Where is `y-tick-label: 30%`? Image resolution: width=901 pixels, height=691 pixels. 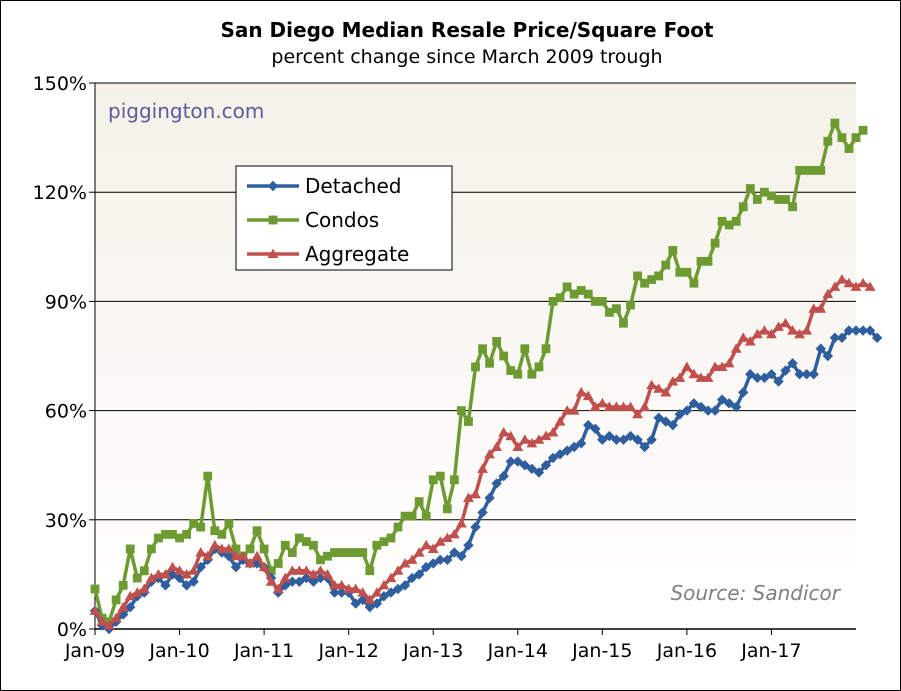
y-tick-label: 30% is located at coordinates (66, 521).